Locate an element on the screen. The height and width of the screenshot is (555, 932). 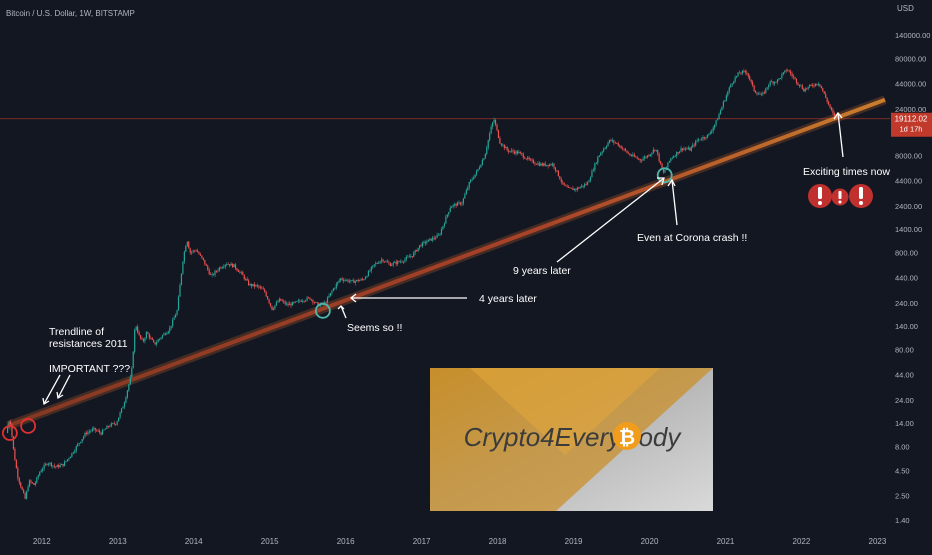
price-tag-background is located at coordinates (911, 124).